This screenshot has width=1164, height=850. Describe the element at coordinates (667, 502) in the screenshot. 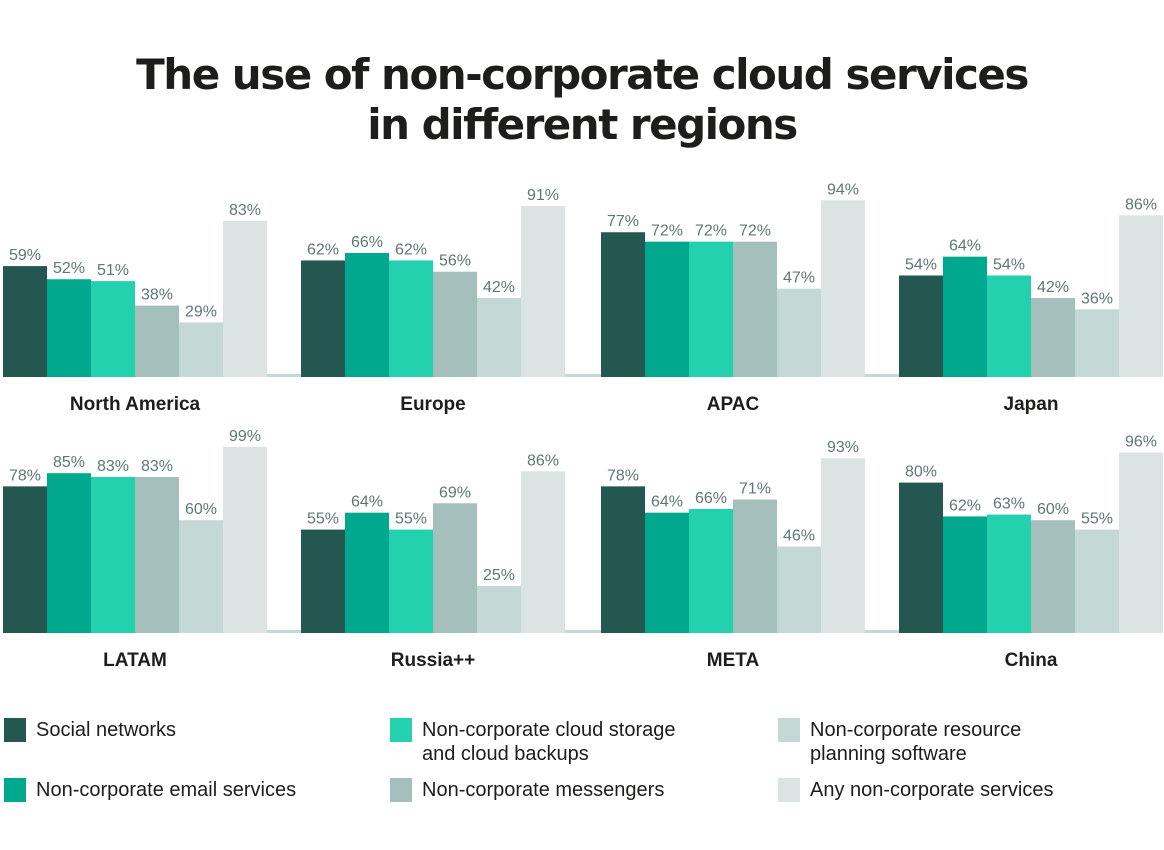

I see `value-label-meta-2: 64%` at that location.